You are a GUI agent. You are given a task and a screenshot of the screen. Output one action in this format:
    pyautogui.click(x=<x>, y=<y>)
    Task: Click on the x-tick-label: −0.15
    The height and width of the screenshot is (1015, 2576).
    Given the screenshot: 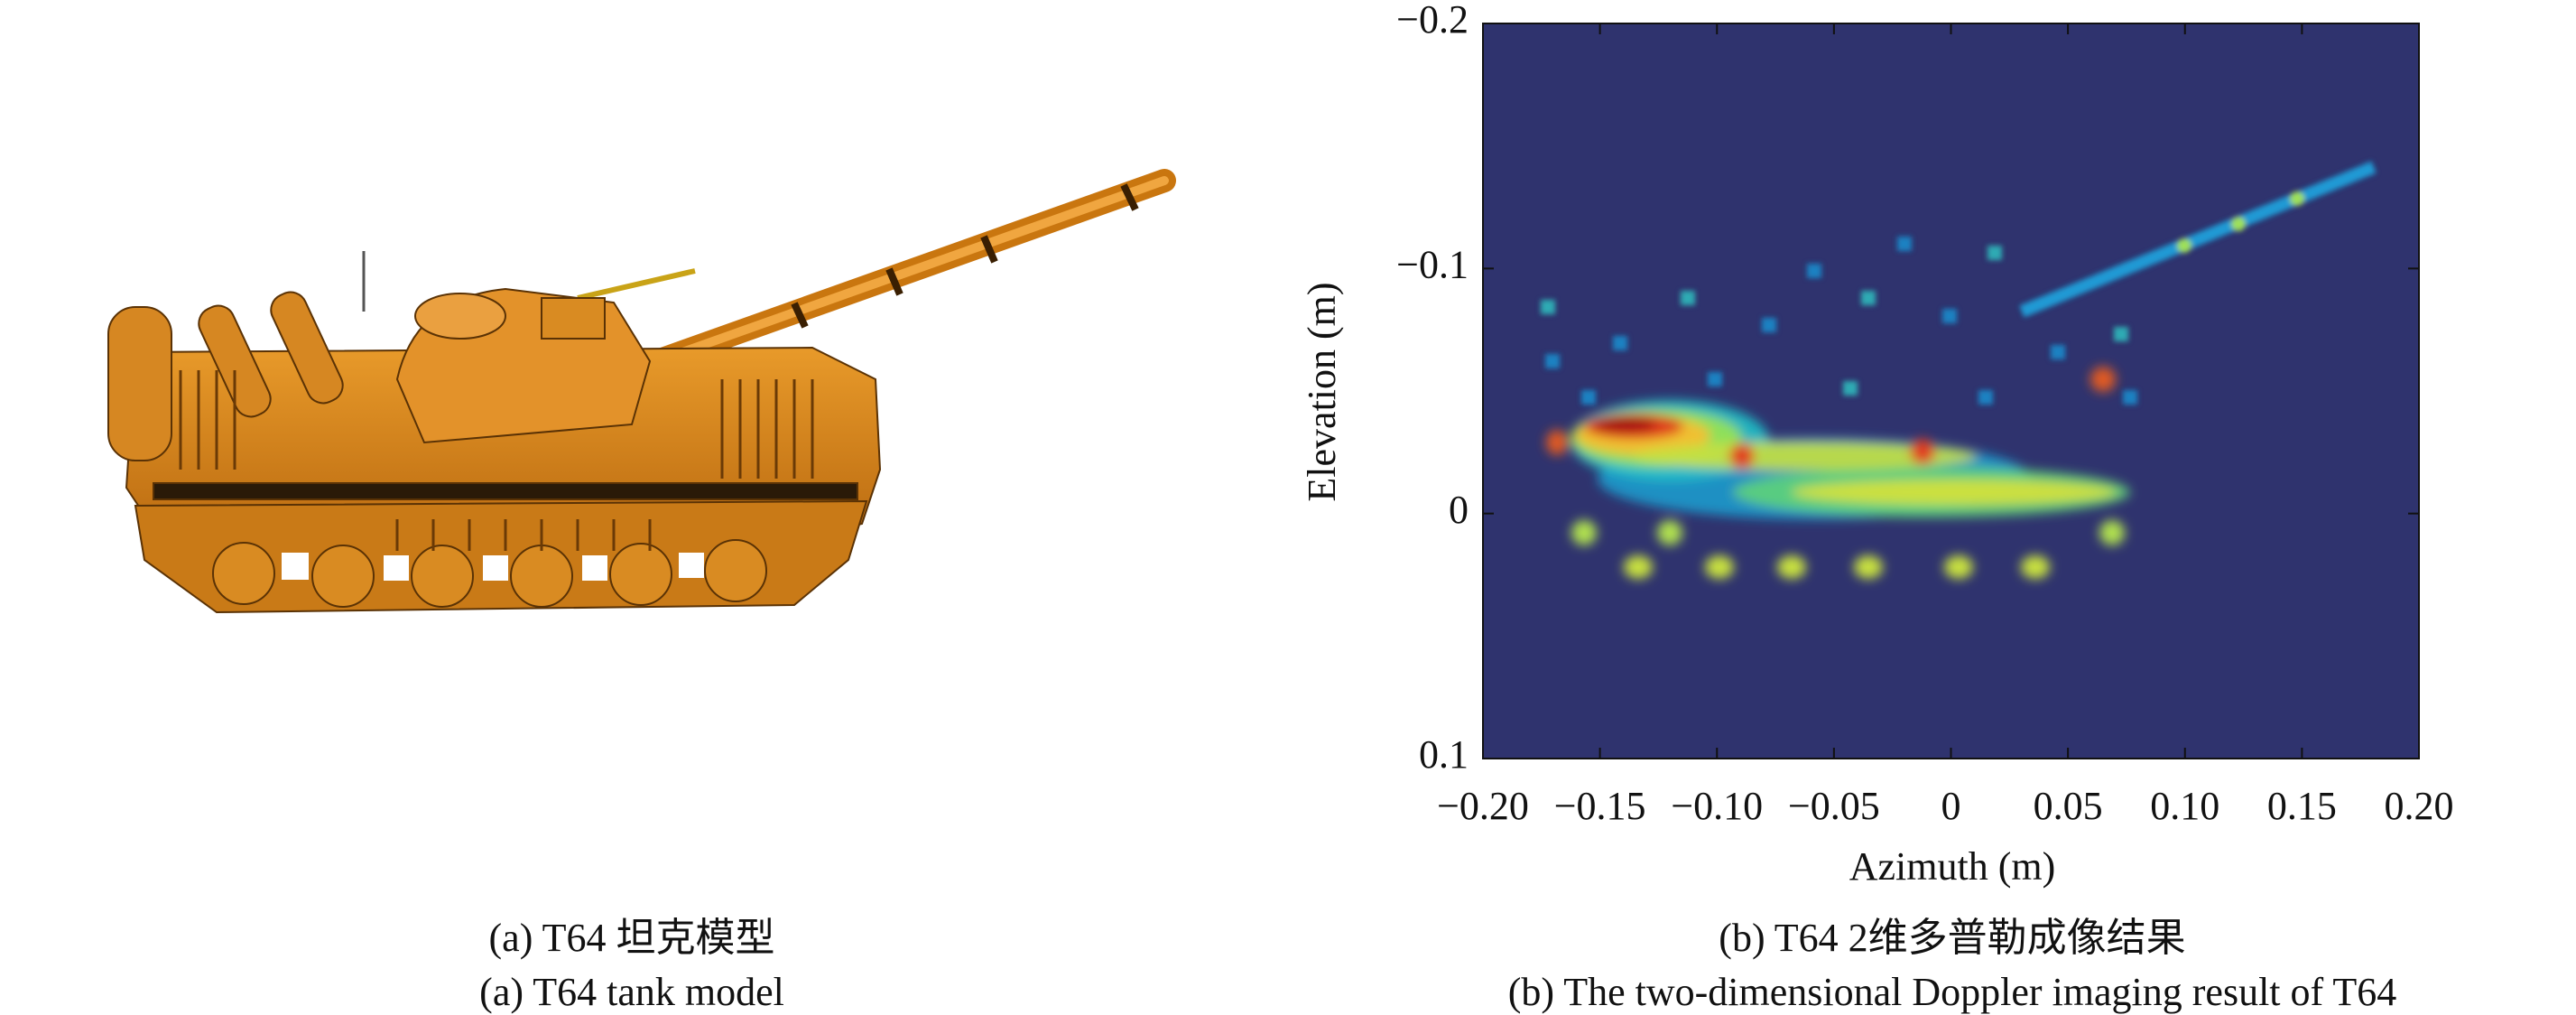 What is the action you would take?
    pyautogui.click(x=1600, y=806)
    